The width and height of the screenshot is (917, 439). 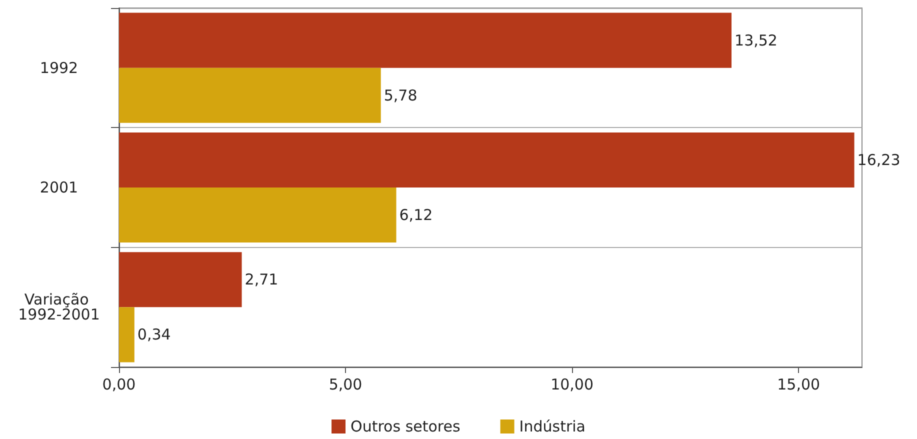 I want to click on y-tick-label: Variação 1992-2001, so click(x=59, y=307).